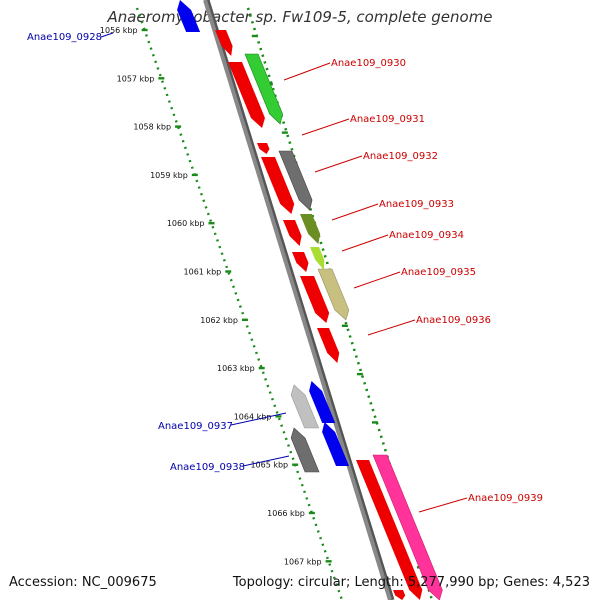  I want to click on kbp-label: 1066 kbp, so click(286, 513).